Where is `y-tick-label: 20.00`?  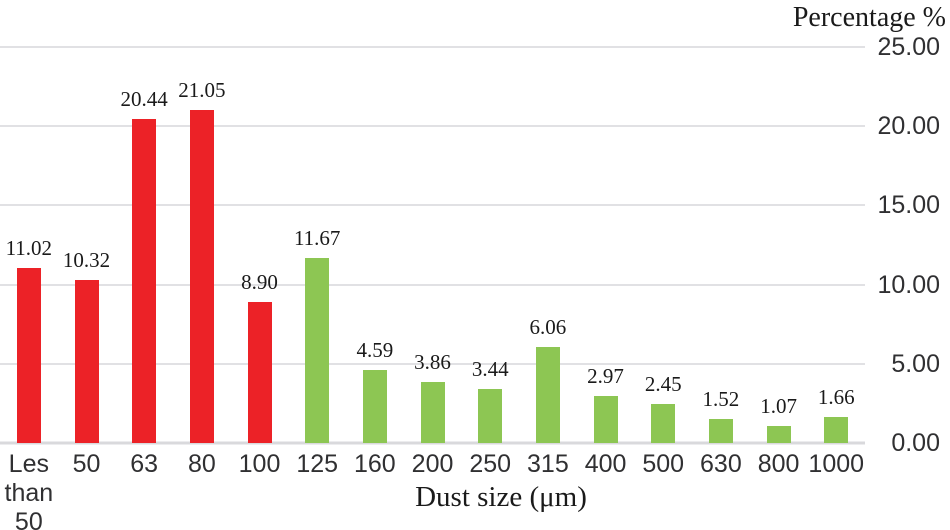 y-tick-label: 20.00 is located at coordinates (908, 126).